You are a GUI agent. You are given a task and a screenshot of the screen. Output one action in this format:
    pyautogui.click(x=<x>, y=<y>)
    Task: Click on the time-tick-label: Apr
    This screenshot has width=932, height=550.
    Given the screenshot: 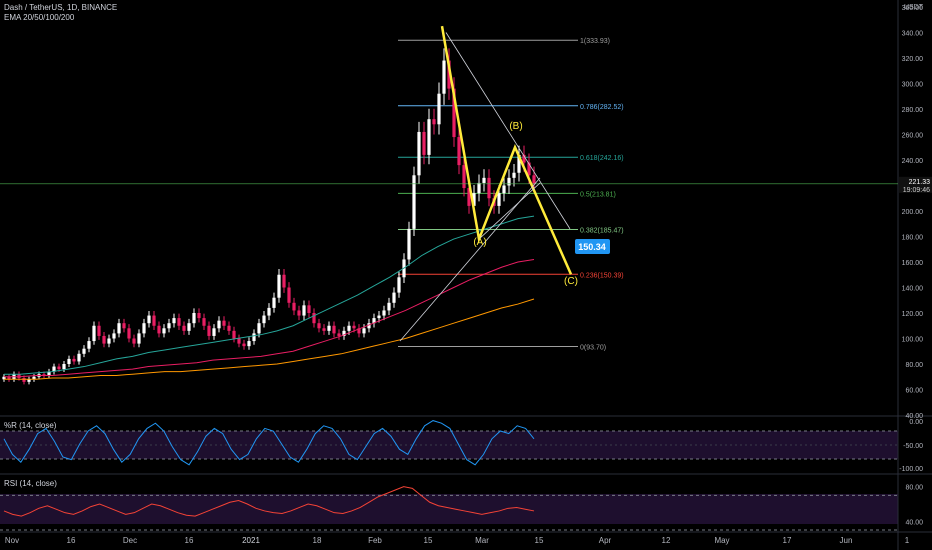 What is the action you would take?
    pyautogui.click(x=605, y=540)
    